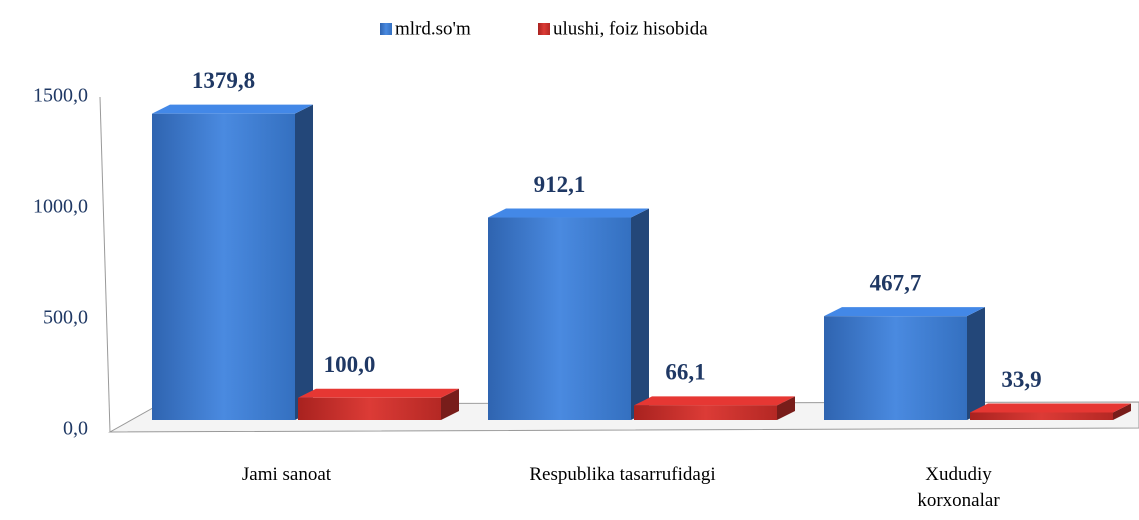 This screenshot has height=520, width=1139. What do you see at coordinates (685, 372) in the screenshot?
I see `value-label: 66,1` at bounding box center [685, 372].